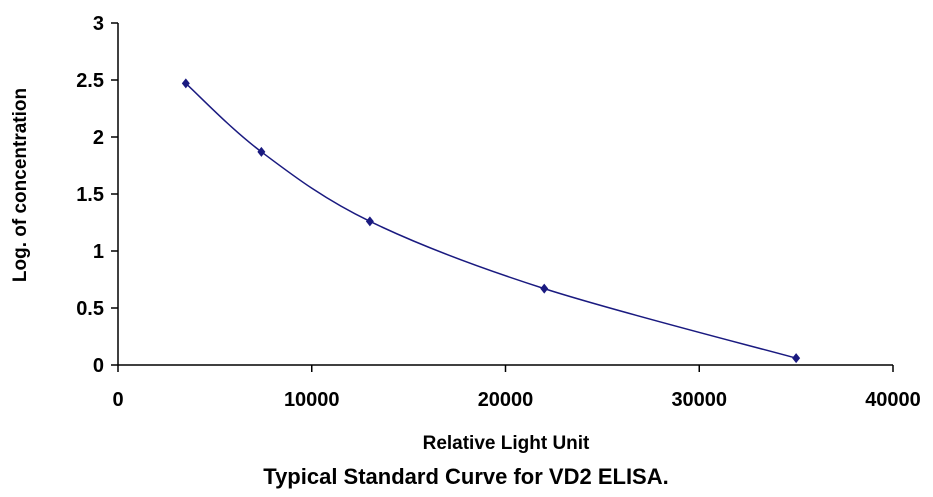 The image size is (933, 497). Describe the element at coordinates (98, 366) in the screenshot. I see `y-tick-label: 0` at that location.